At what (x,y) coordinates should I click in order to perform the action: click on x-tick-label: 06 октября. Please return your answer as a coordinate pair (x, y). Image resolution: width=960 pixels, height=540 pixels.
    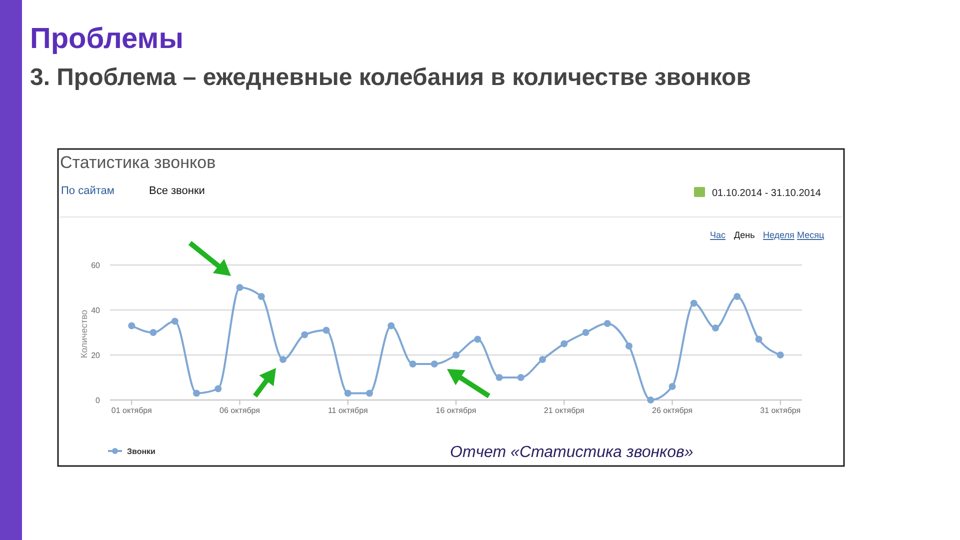
    Looking at the image, I should click on (240, 410).